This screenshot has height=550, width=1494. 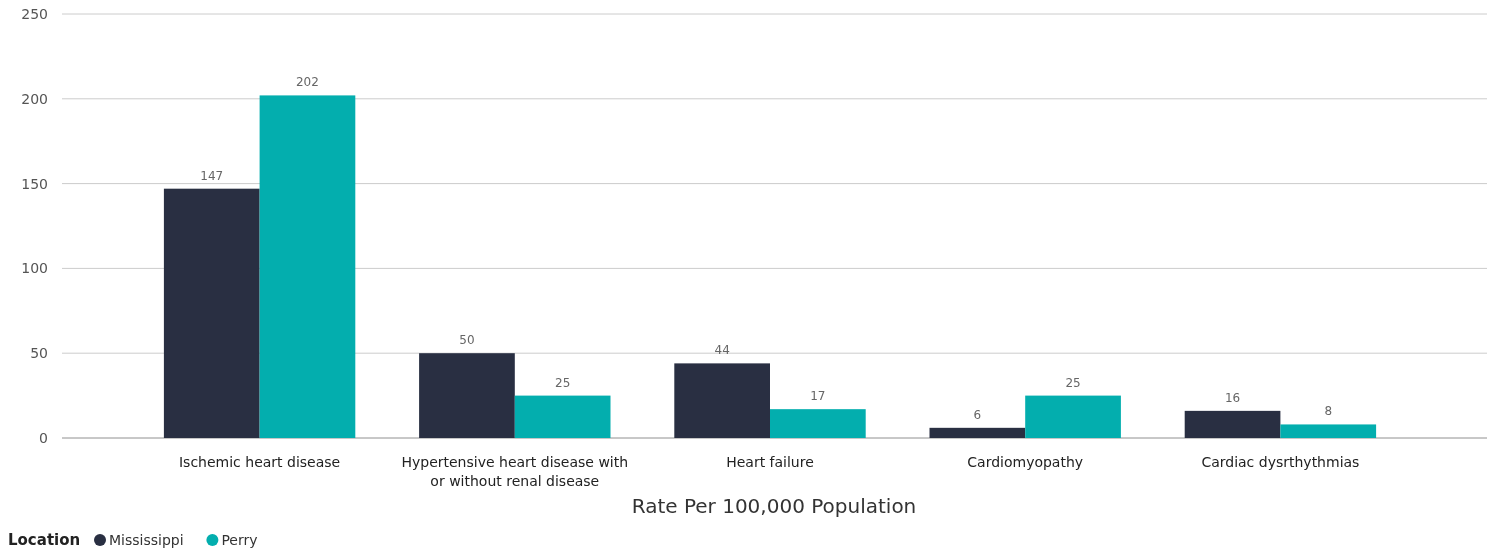 I want to click on data-label: 50, so click(x=467, y=340).